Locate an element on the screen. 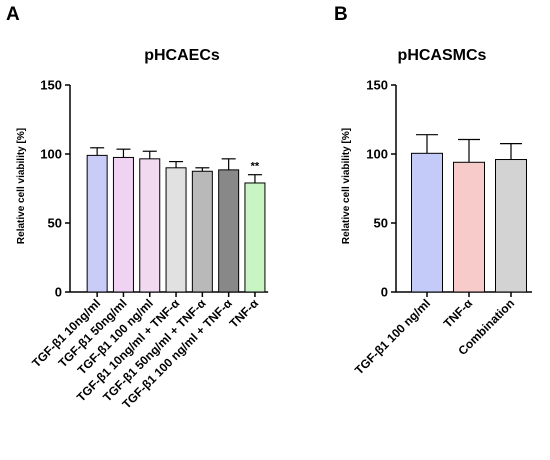 This screenshot has height=460, width=550. panel-b-title: pHCASMCs is located at coordinates (442, 55).